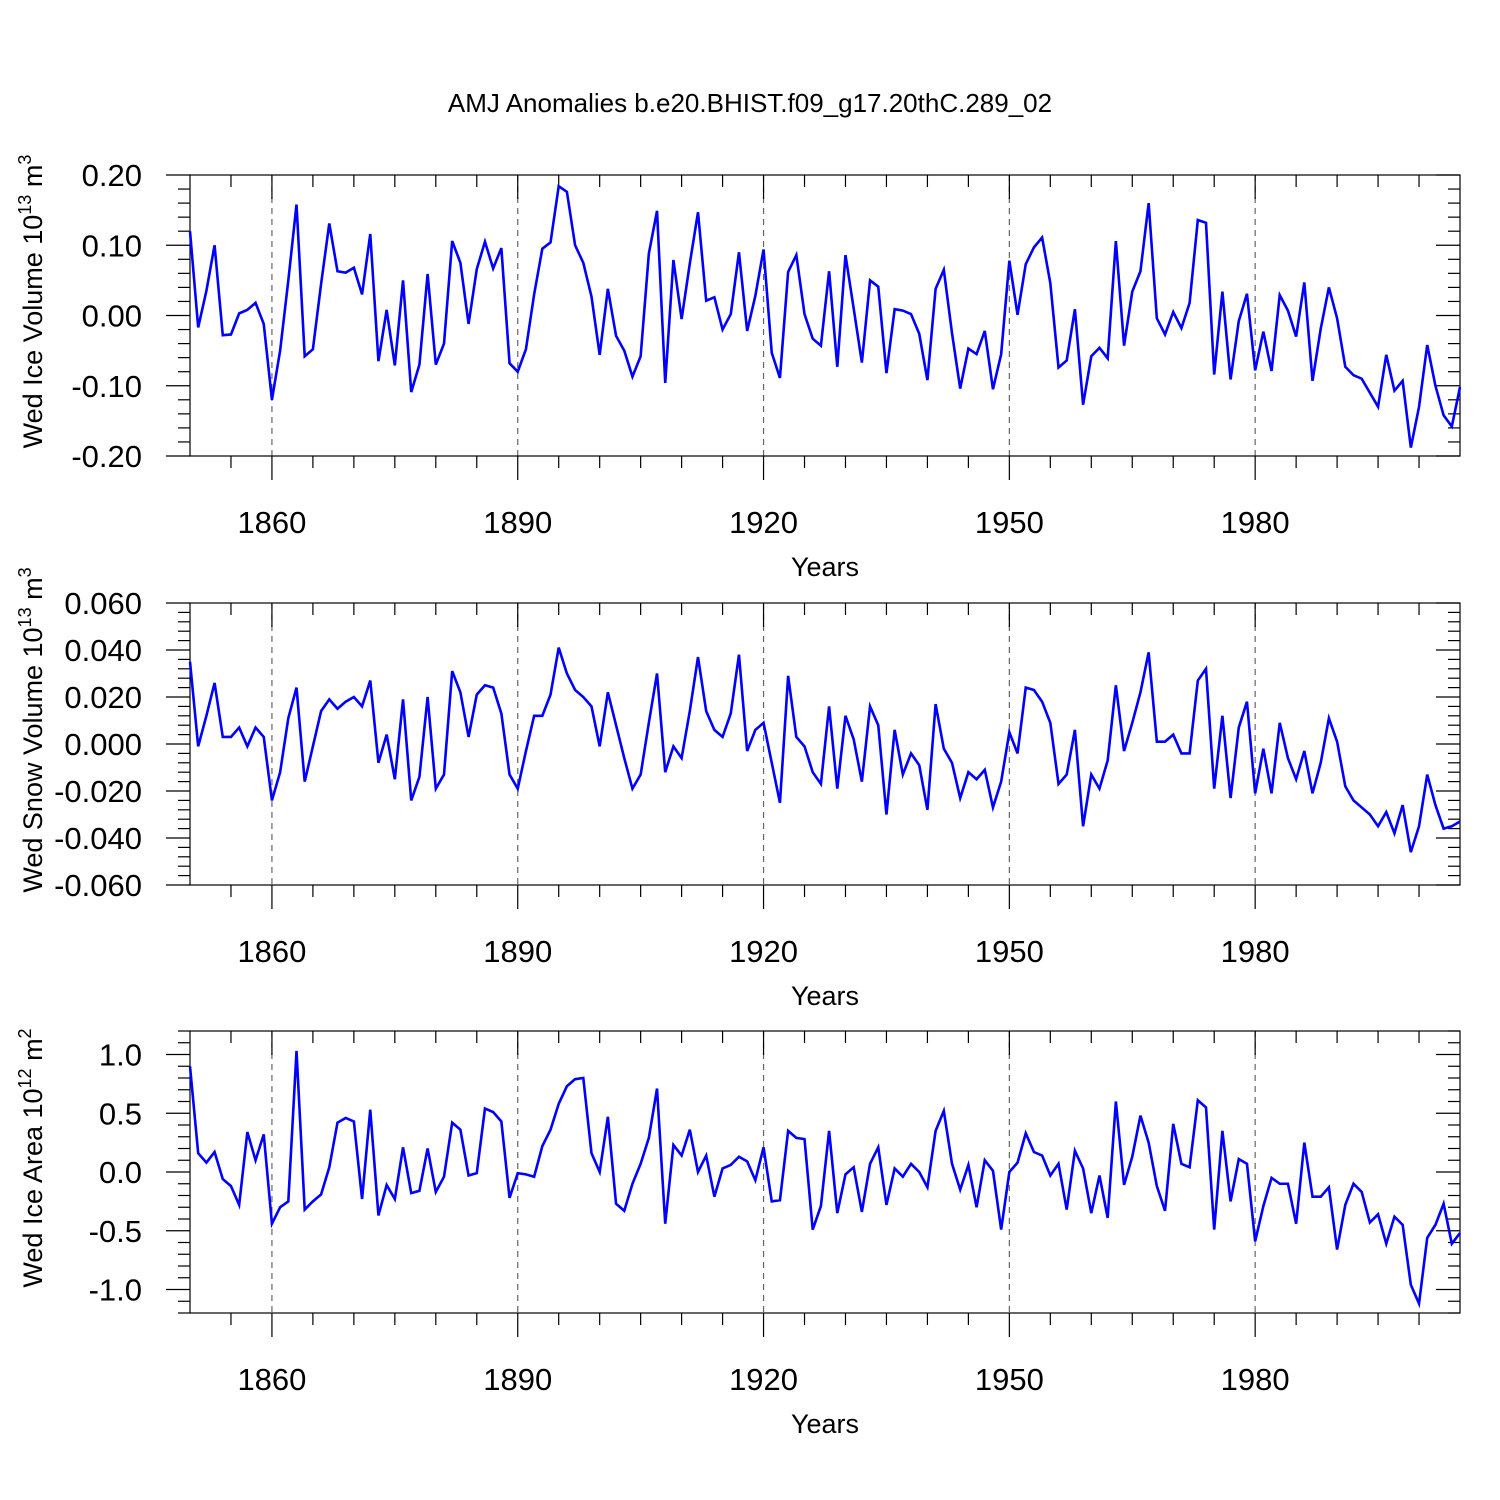 This screenshot has width=1500, height=1500. Describe the element at coordinates (120, 1113) in the screenshot. I see `y-tick-label: 0.5` at that location.